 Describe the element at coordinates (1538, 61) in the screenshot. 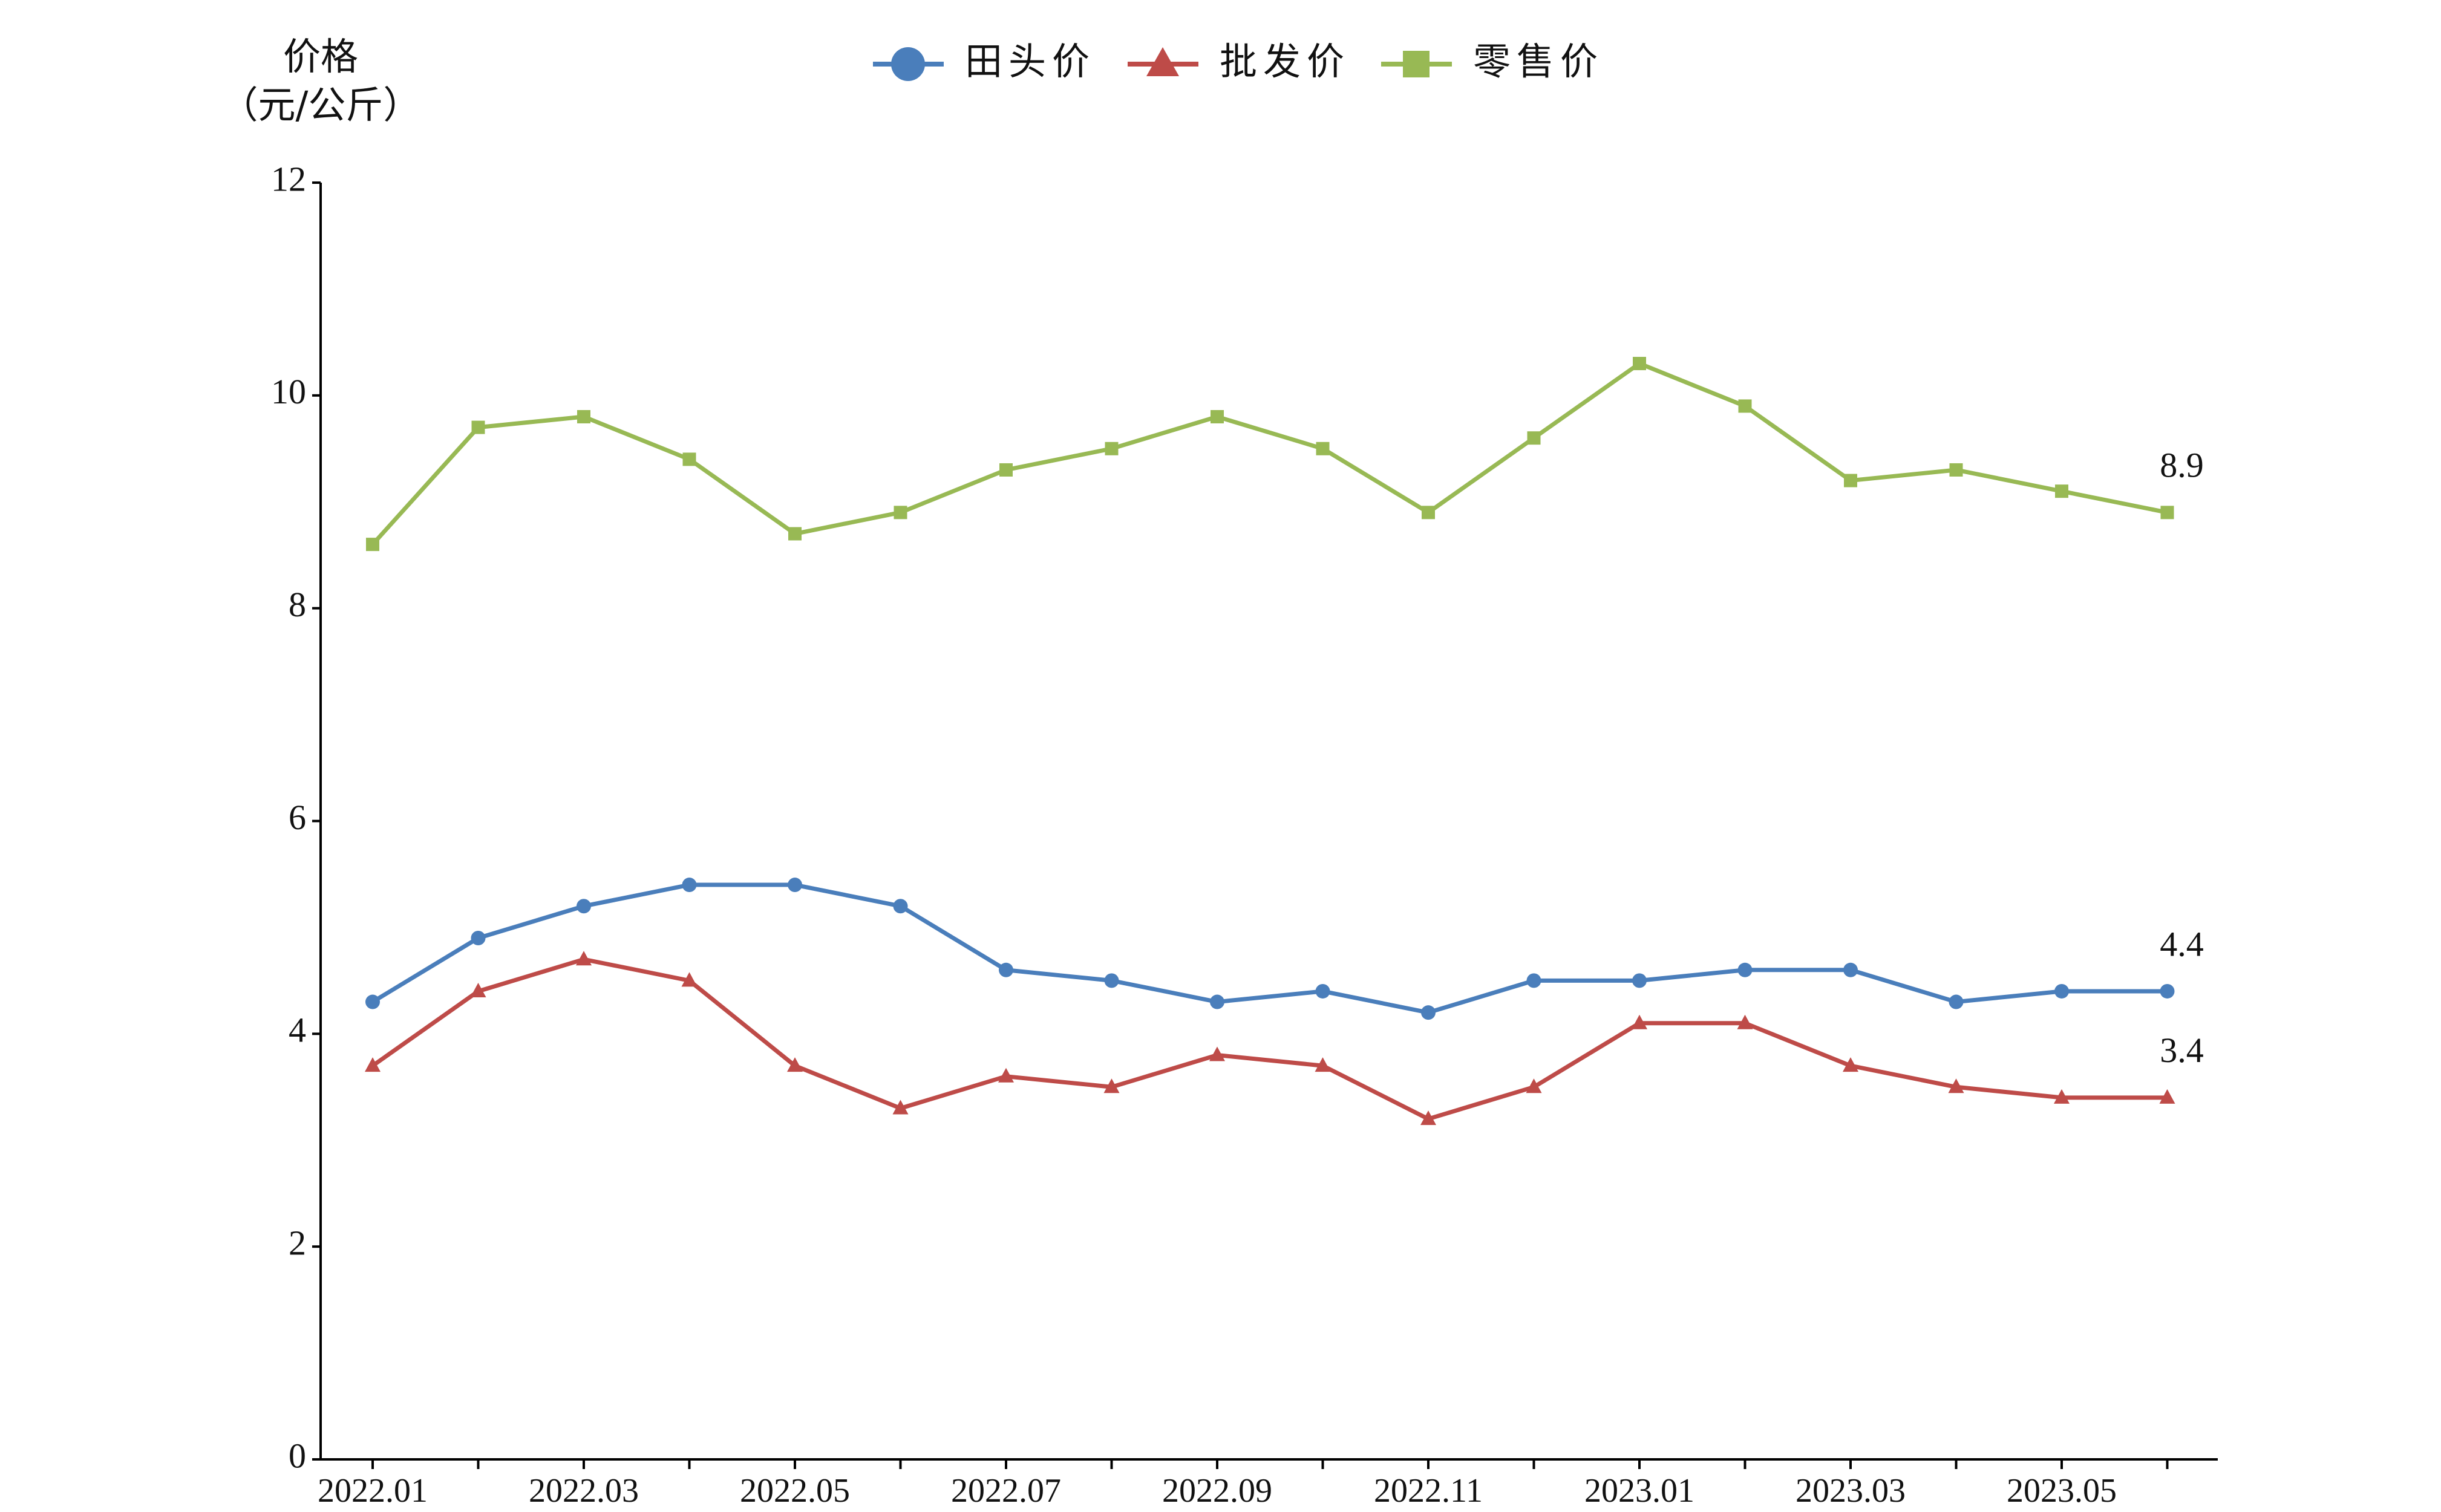

I see `legend-label: 零售价` at that location.